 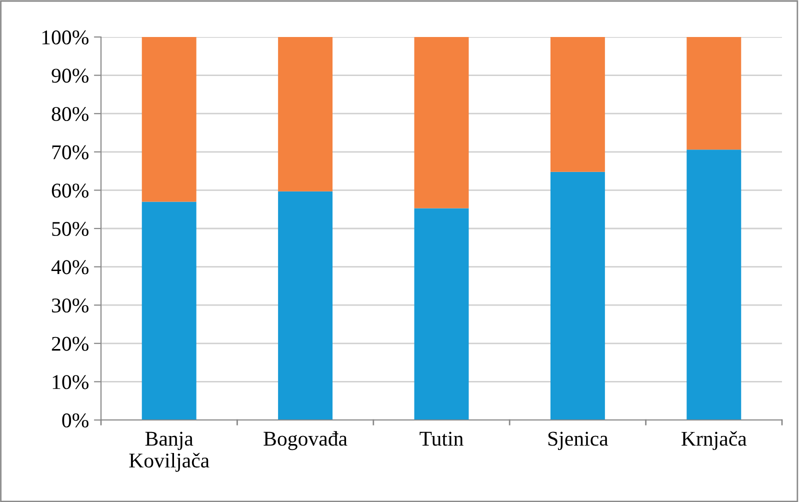 I want to click on x-tick-label: Tutin, so click(x=442, y=439).